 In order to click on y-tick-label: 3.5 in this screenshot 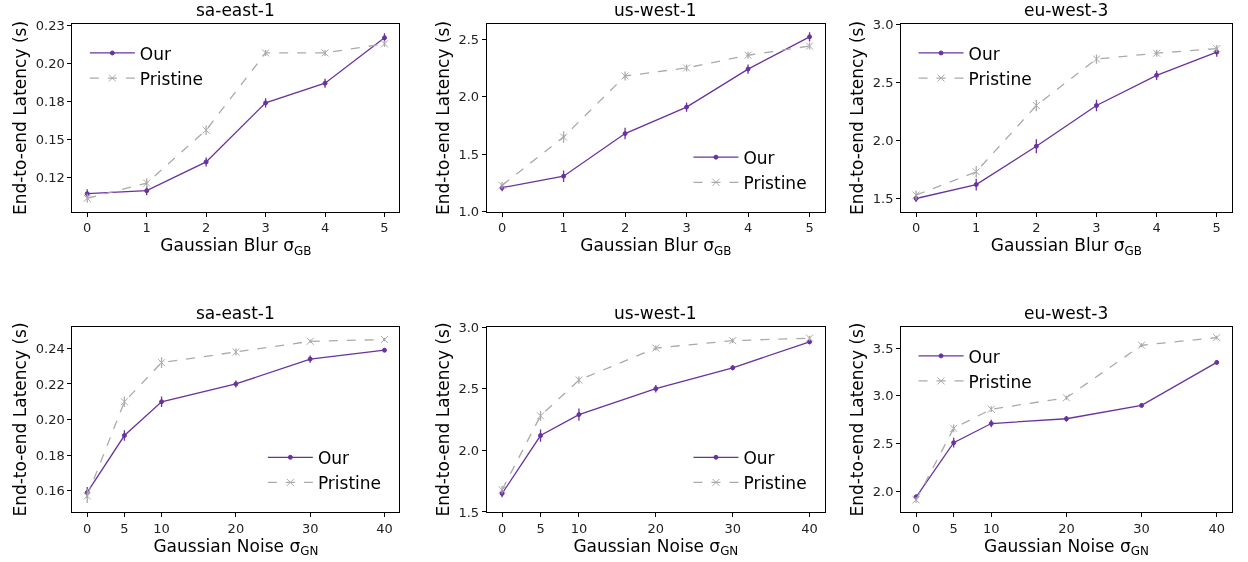, I will do `click(883, 348)`.